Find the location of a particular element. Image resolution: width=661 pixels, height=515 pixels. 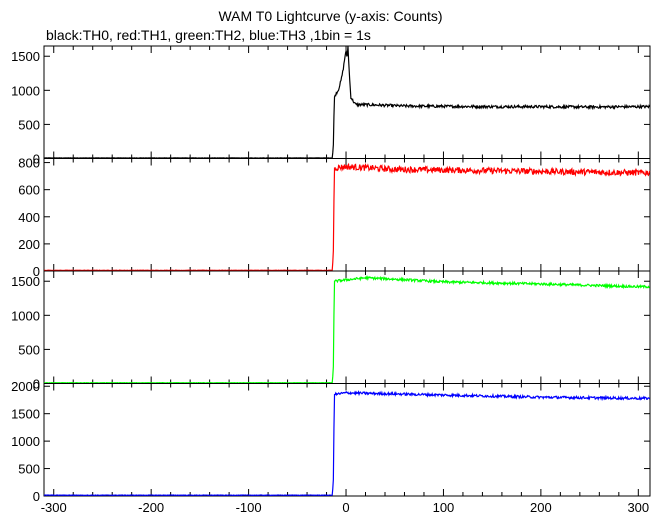

y-tick-label: 600 is located at coordinates (29, 190).